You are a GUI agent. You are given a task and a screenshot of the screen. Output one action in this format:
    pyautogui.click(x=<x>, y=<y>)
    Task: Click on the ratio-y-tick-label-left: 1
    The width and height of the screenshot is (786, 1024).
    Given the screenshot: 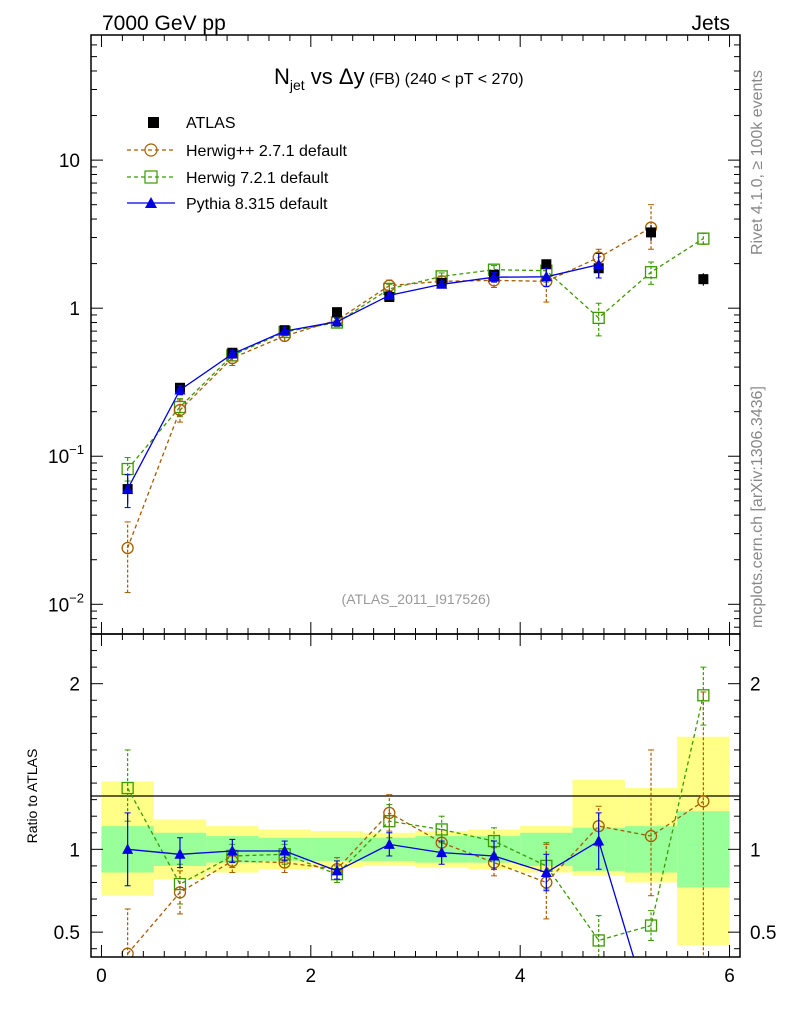 What is the action you would take?
    pyautogui.click(x=74, y=850)
    